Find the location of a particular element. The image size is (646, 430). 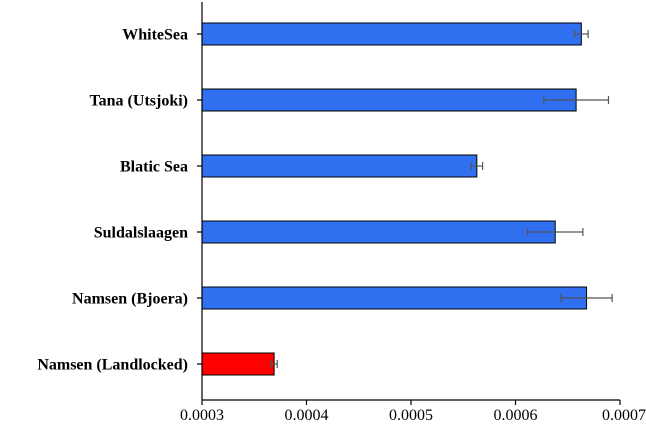

x-tick-label: 0.0004 is located at coordinates (307, 415).